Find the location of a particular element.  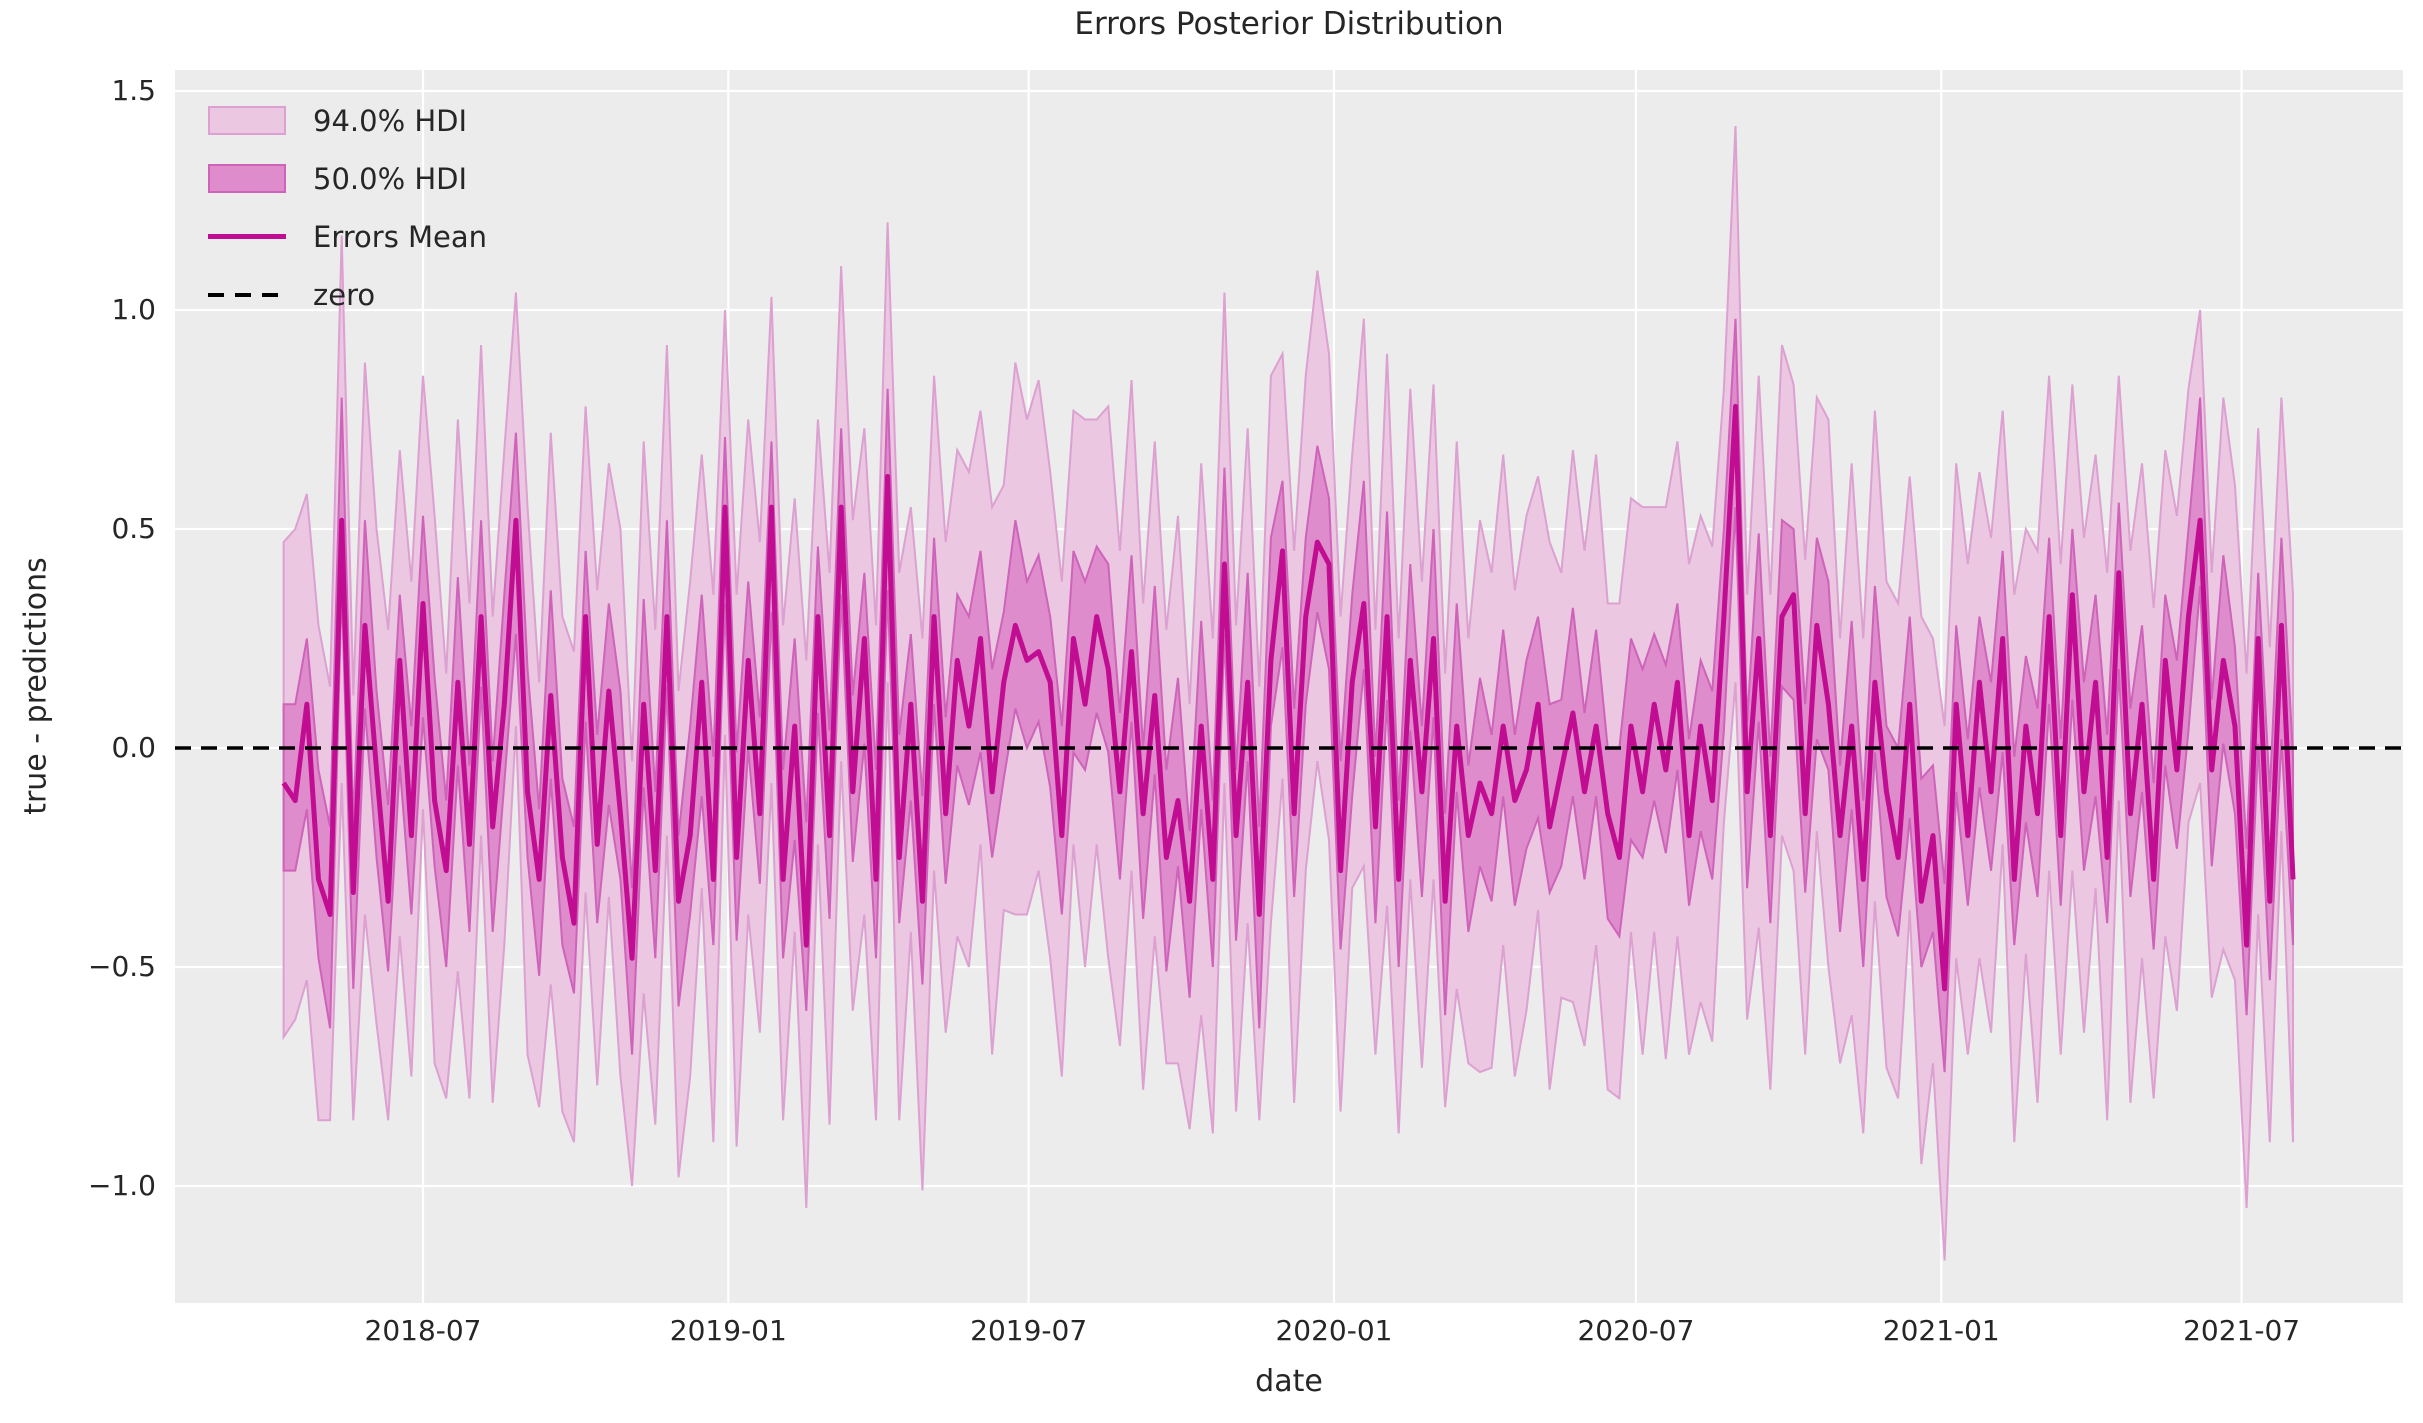

x-tick-label: 2021-07 is located at coordinates (2242, 1330).